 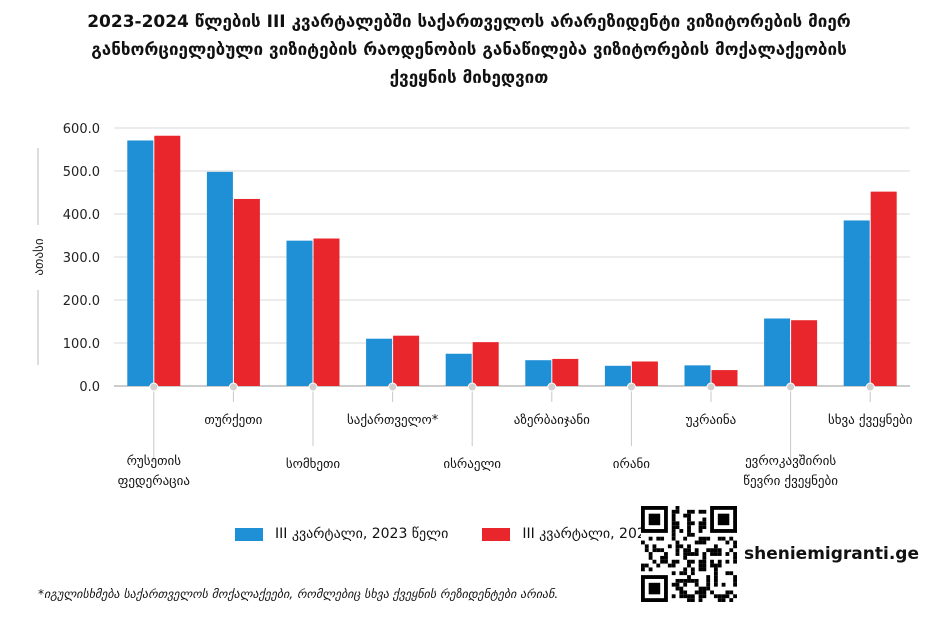 I want to click on qr-code-icon, so click(x=689, y=554).